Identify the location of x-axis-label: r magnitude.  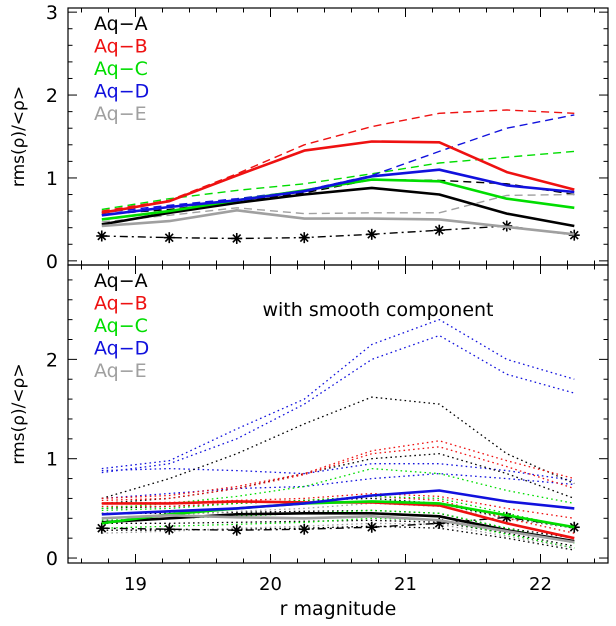
(338, 609).